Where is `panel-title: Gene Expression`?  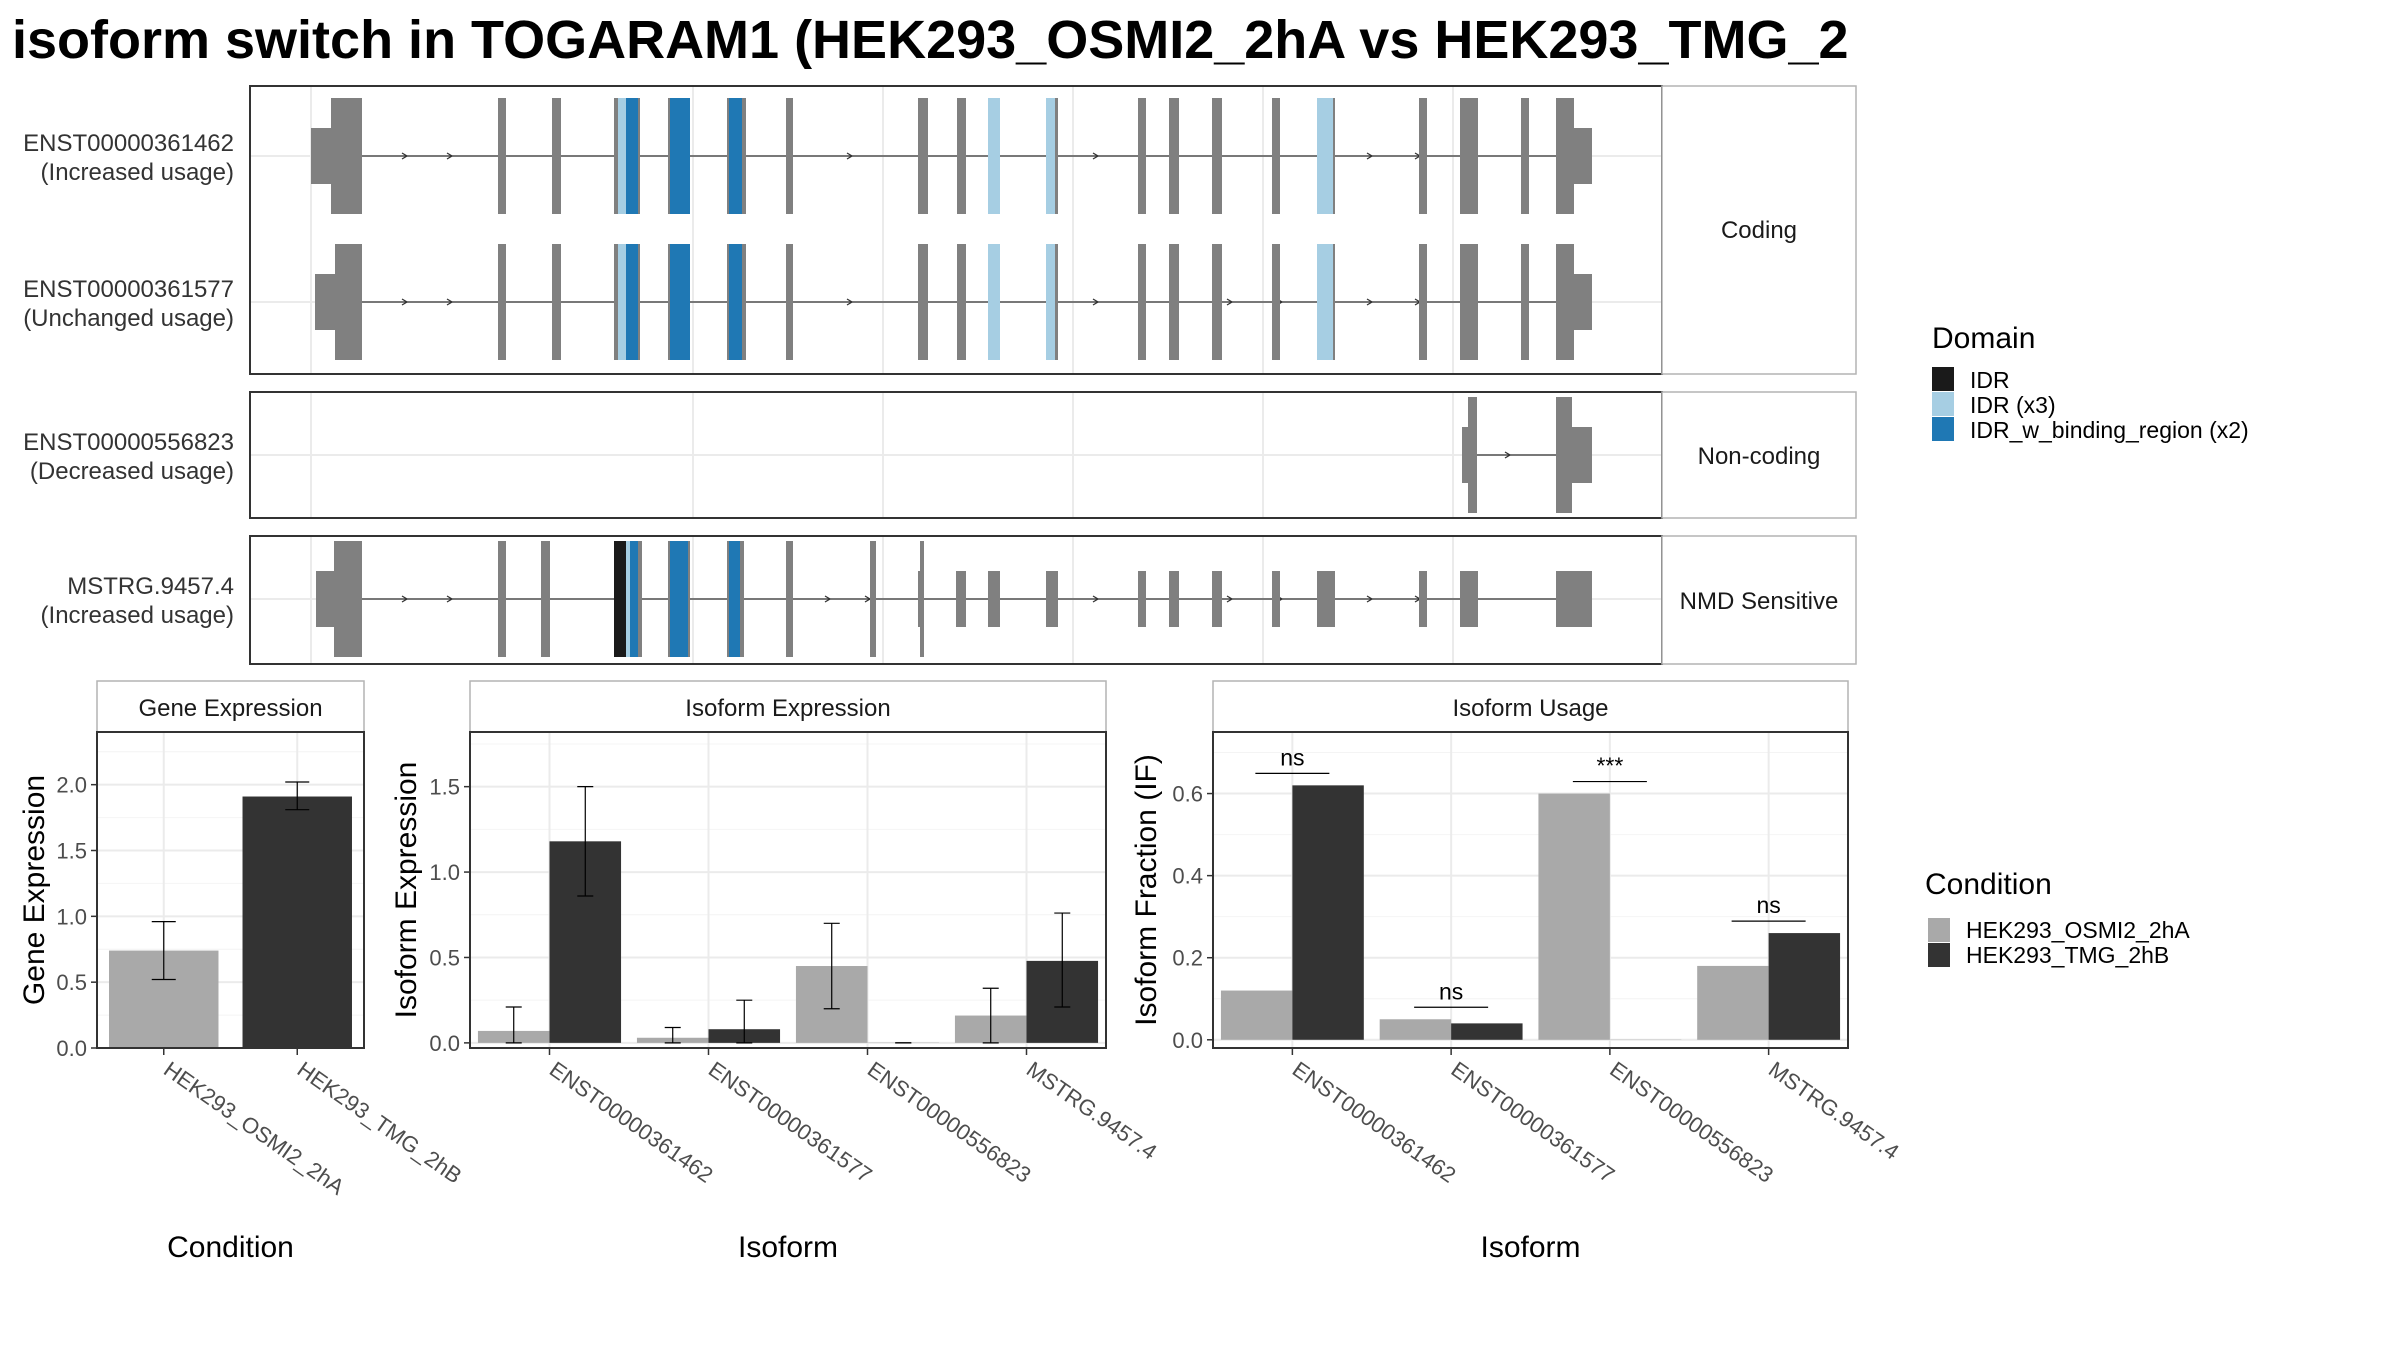 panel-title: Gene Expression is located at coordinates (230, 708).